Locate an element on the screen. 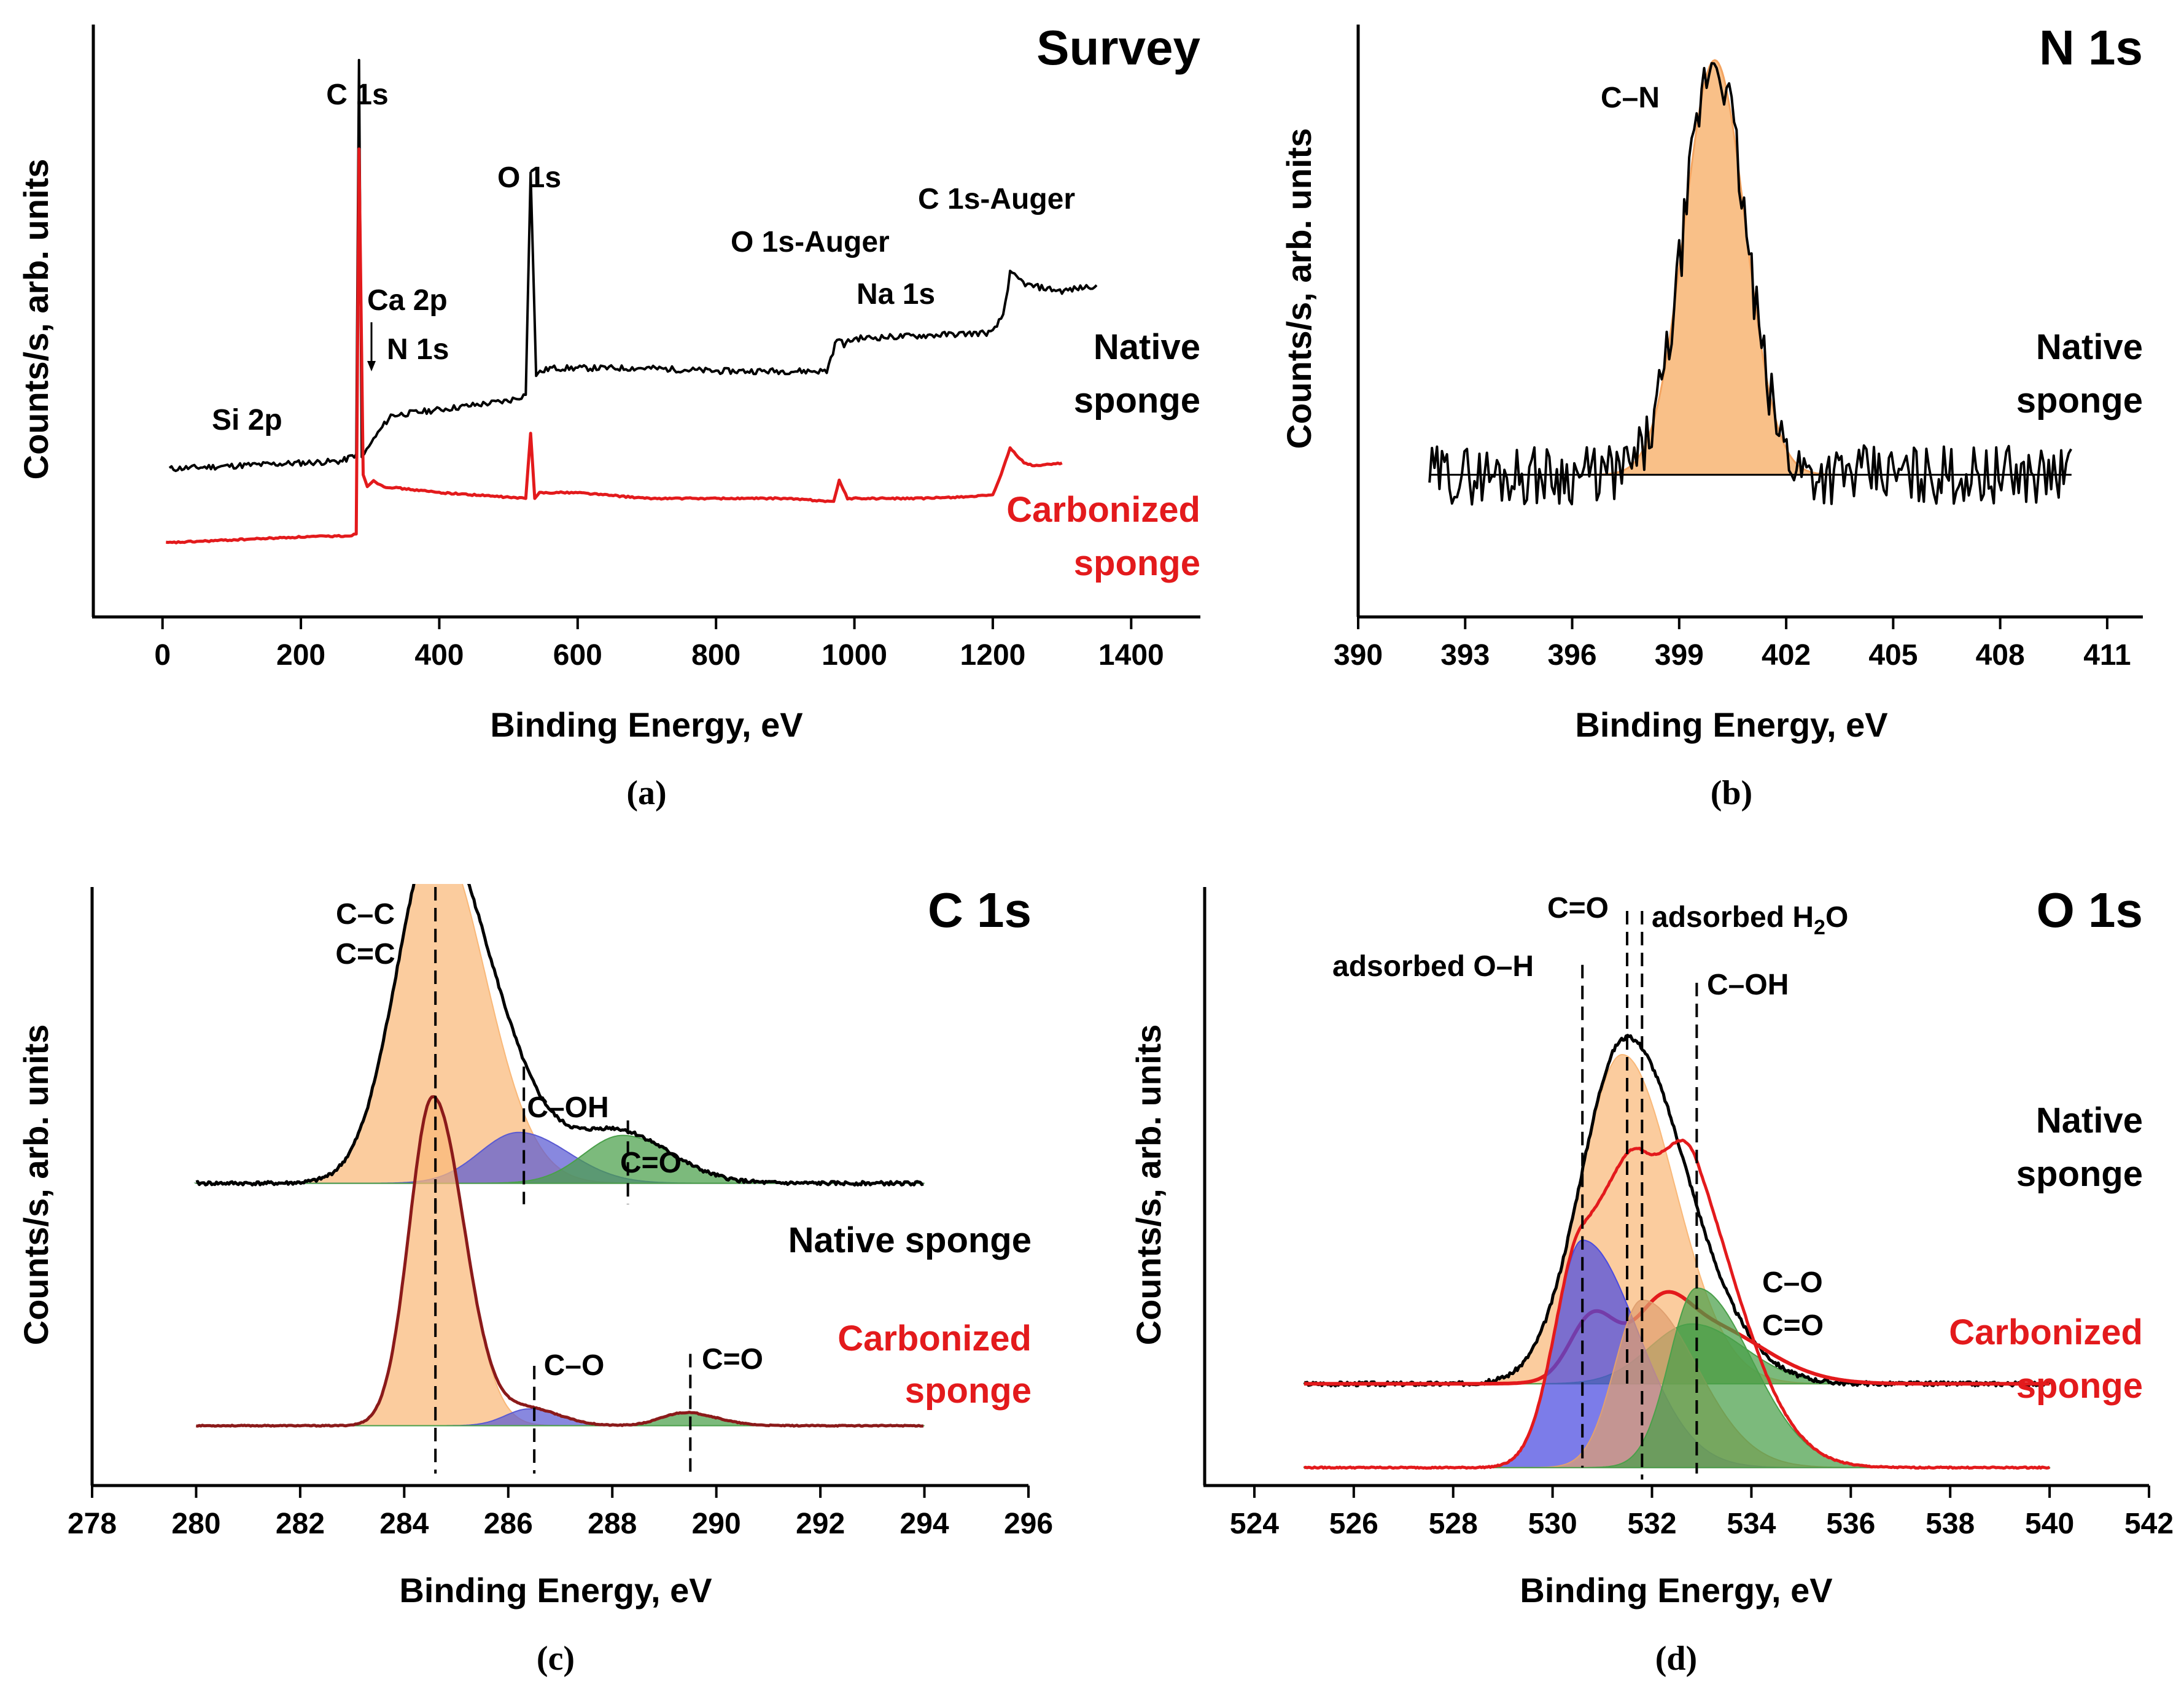  panel-a-ylabel: Counts/s, arb. units is located at coordinates (36, 319).